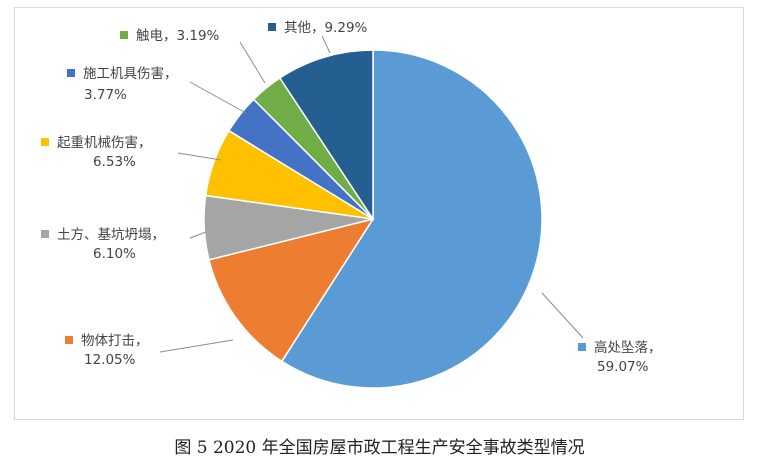  I want to click on slice-label: 施工机具伤害，, so click(130, 74).